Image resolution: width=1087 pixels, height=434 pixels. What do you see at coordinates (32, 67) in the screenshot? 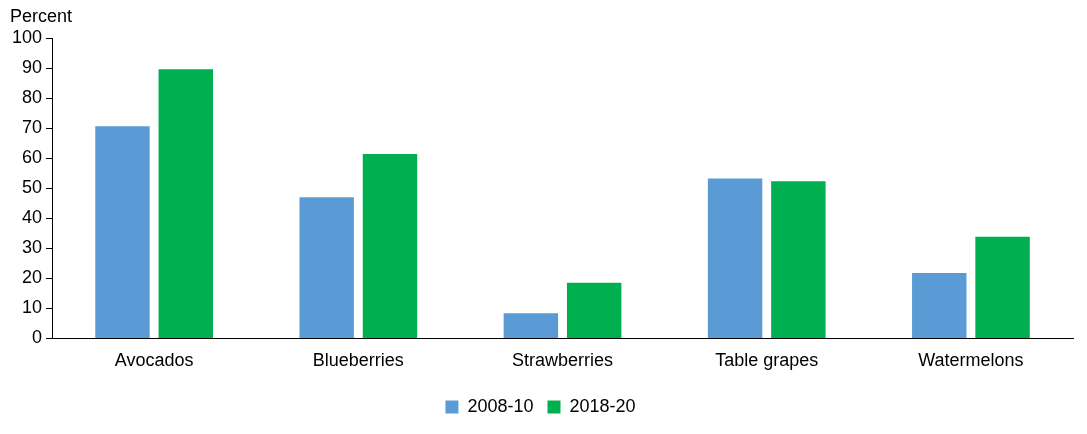
I see `y-tick-label: 90` at bounding box center [32, 67].